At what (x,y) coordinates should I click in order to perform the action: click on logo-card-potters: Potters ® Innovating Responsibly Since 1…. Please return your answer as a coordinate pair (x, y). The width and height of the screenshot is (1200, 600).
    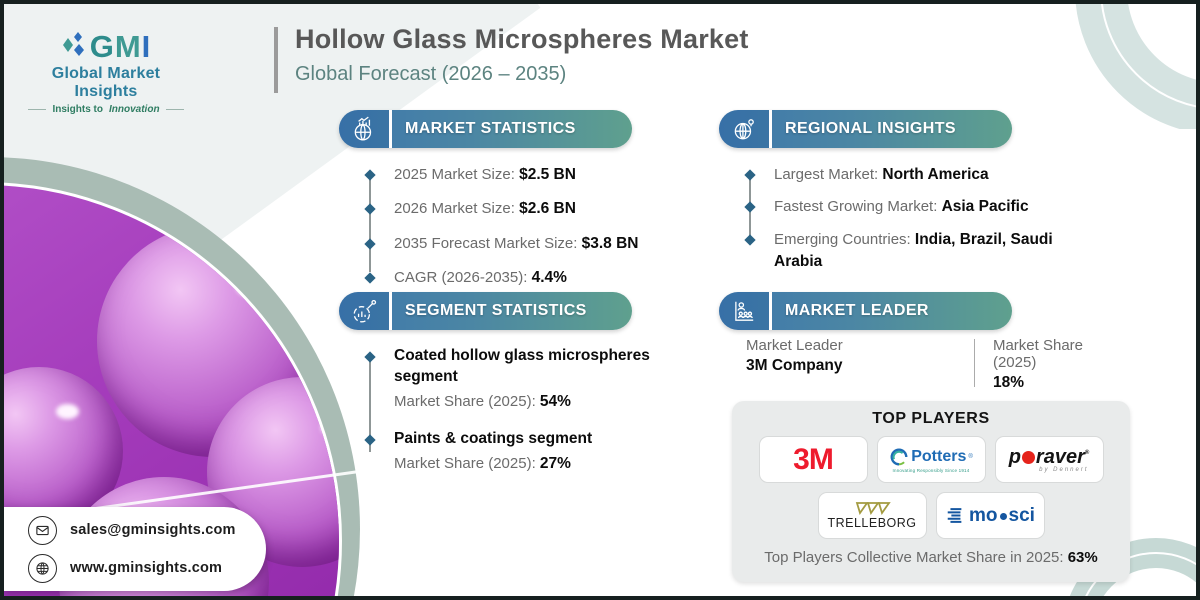
    Looking at the image, I should click on (931, 459).